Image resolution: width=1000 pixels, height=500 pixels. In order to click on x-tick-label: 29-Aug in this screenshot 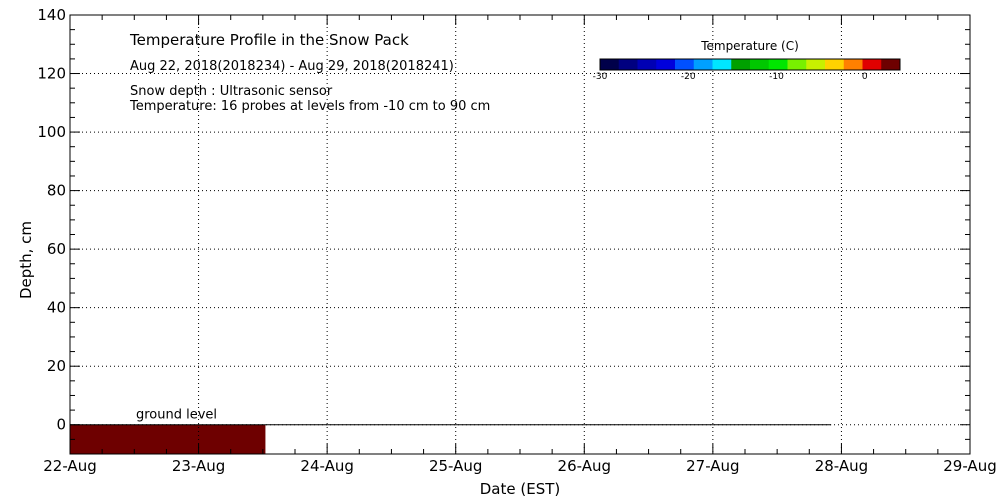, I will do `click(969, 466)`.